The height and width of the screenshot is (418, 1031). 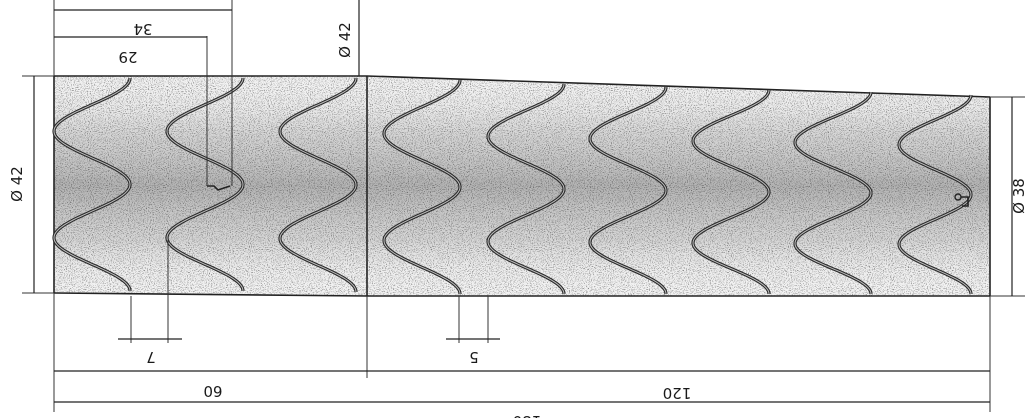 I want to click on dim-label-dia-mid: Ø 42, so click(x=345, y=40).